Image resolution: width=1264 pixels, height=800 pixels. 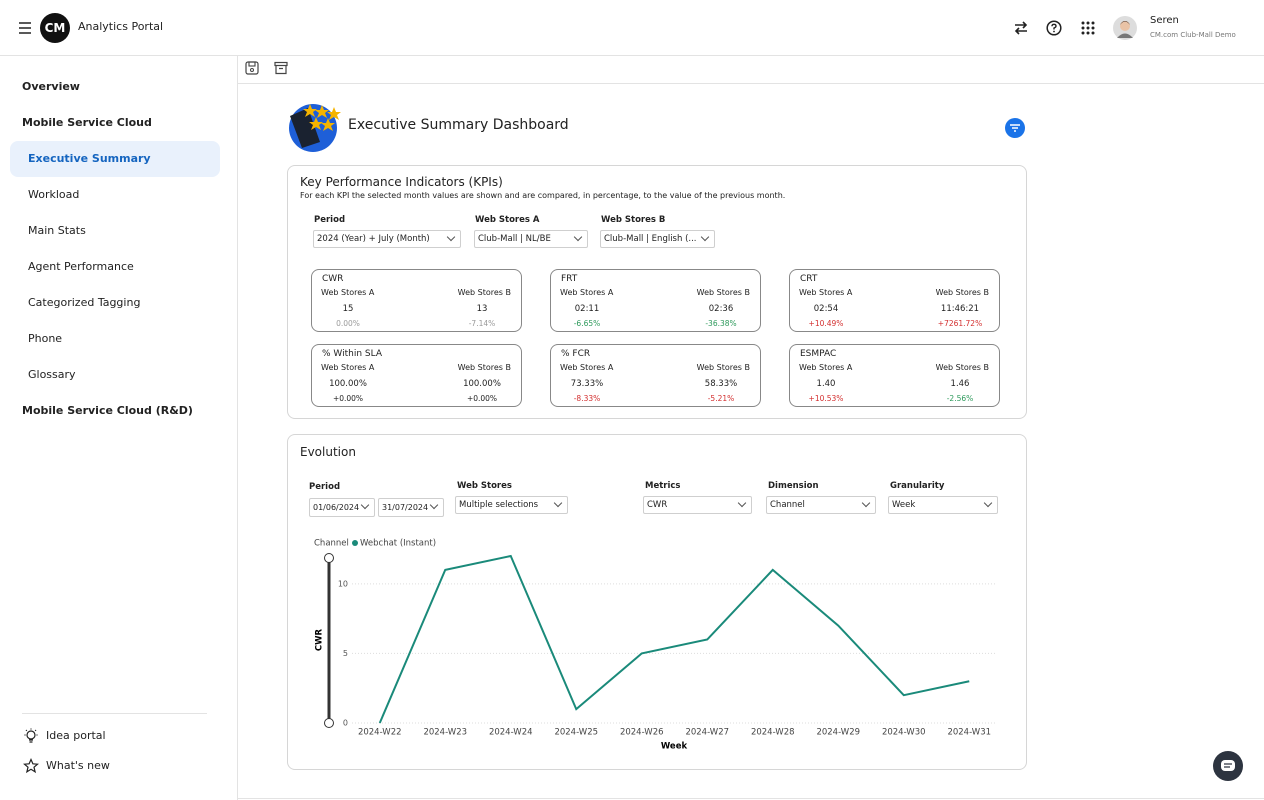 I want to click on filter-label: Dimension, so click(x=793, y=486).